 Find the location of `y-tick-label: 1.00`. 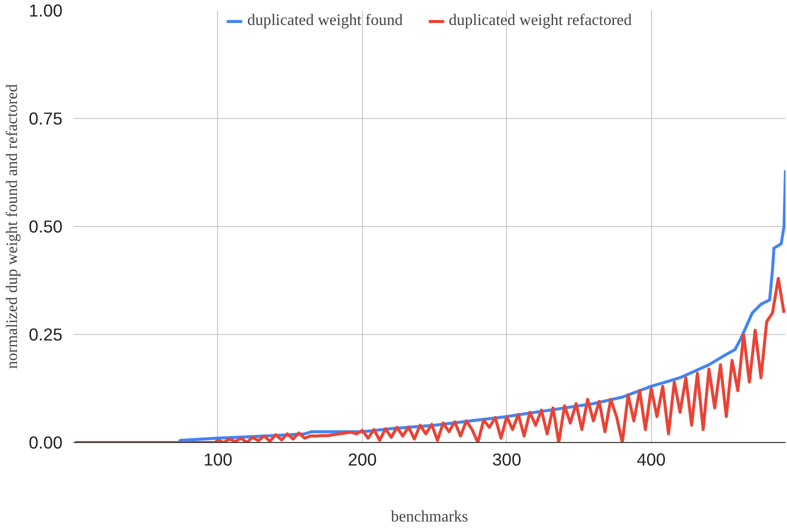

y-tick-label: 1.00 is located at coordinates (45, 10).